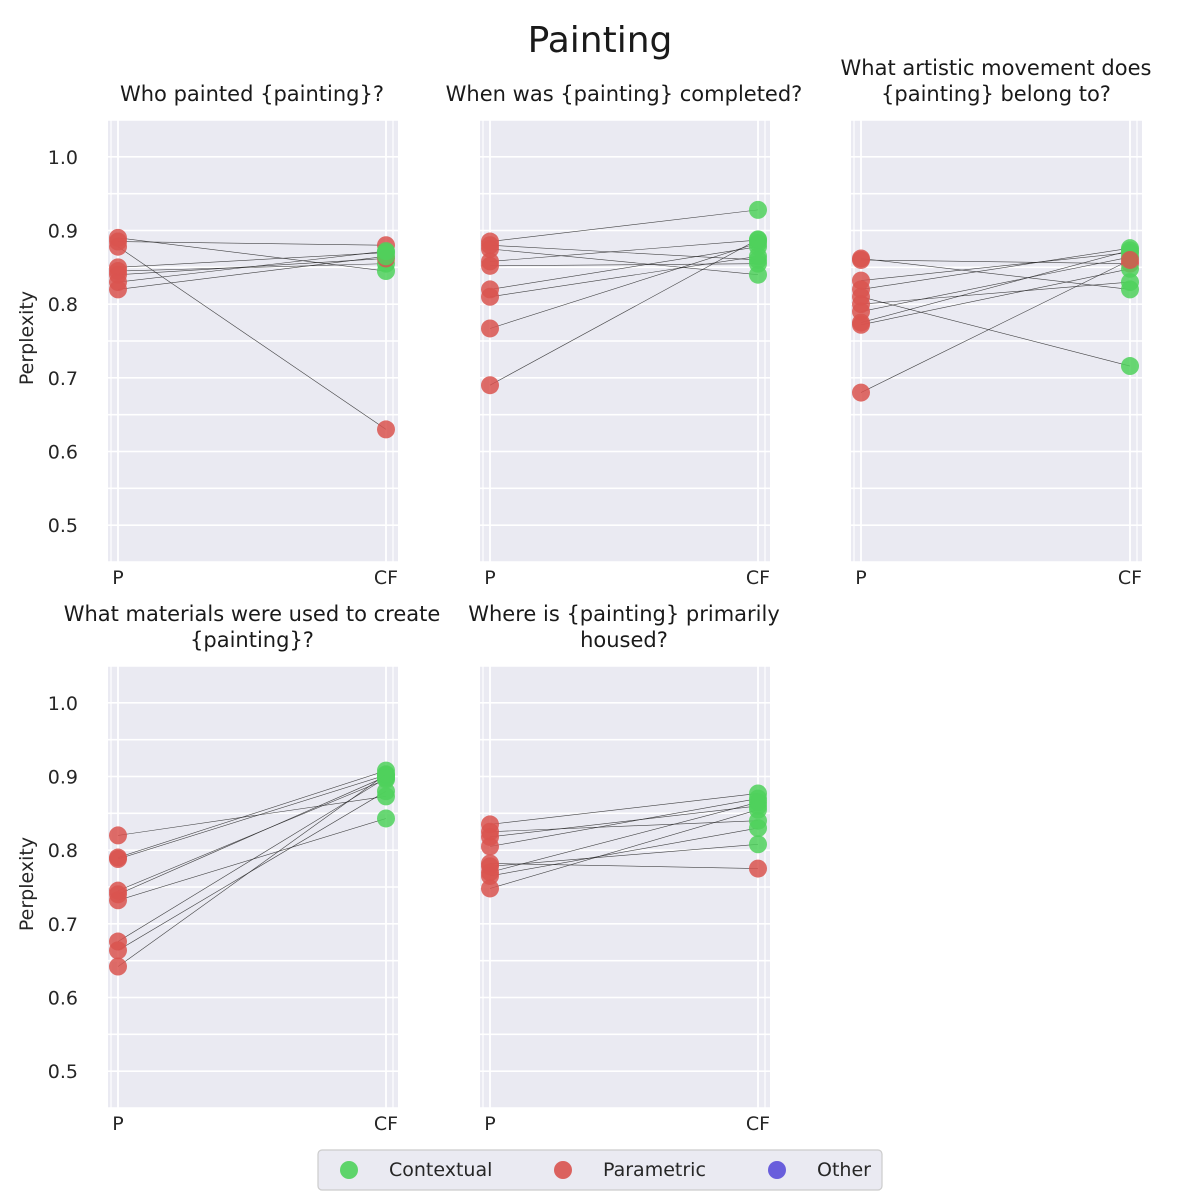 Image resolution: width=1200 pixels, height=1200 pixels. Describe the element at coordinates (844, 1170) in the screenshot. I see `legend-label-other: Other` at that location.